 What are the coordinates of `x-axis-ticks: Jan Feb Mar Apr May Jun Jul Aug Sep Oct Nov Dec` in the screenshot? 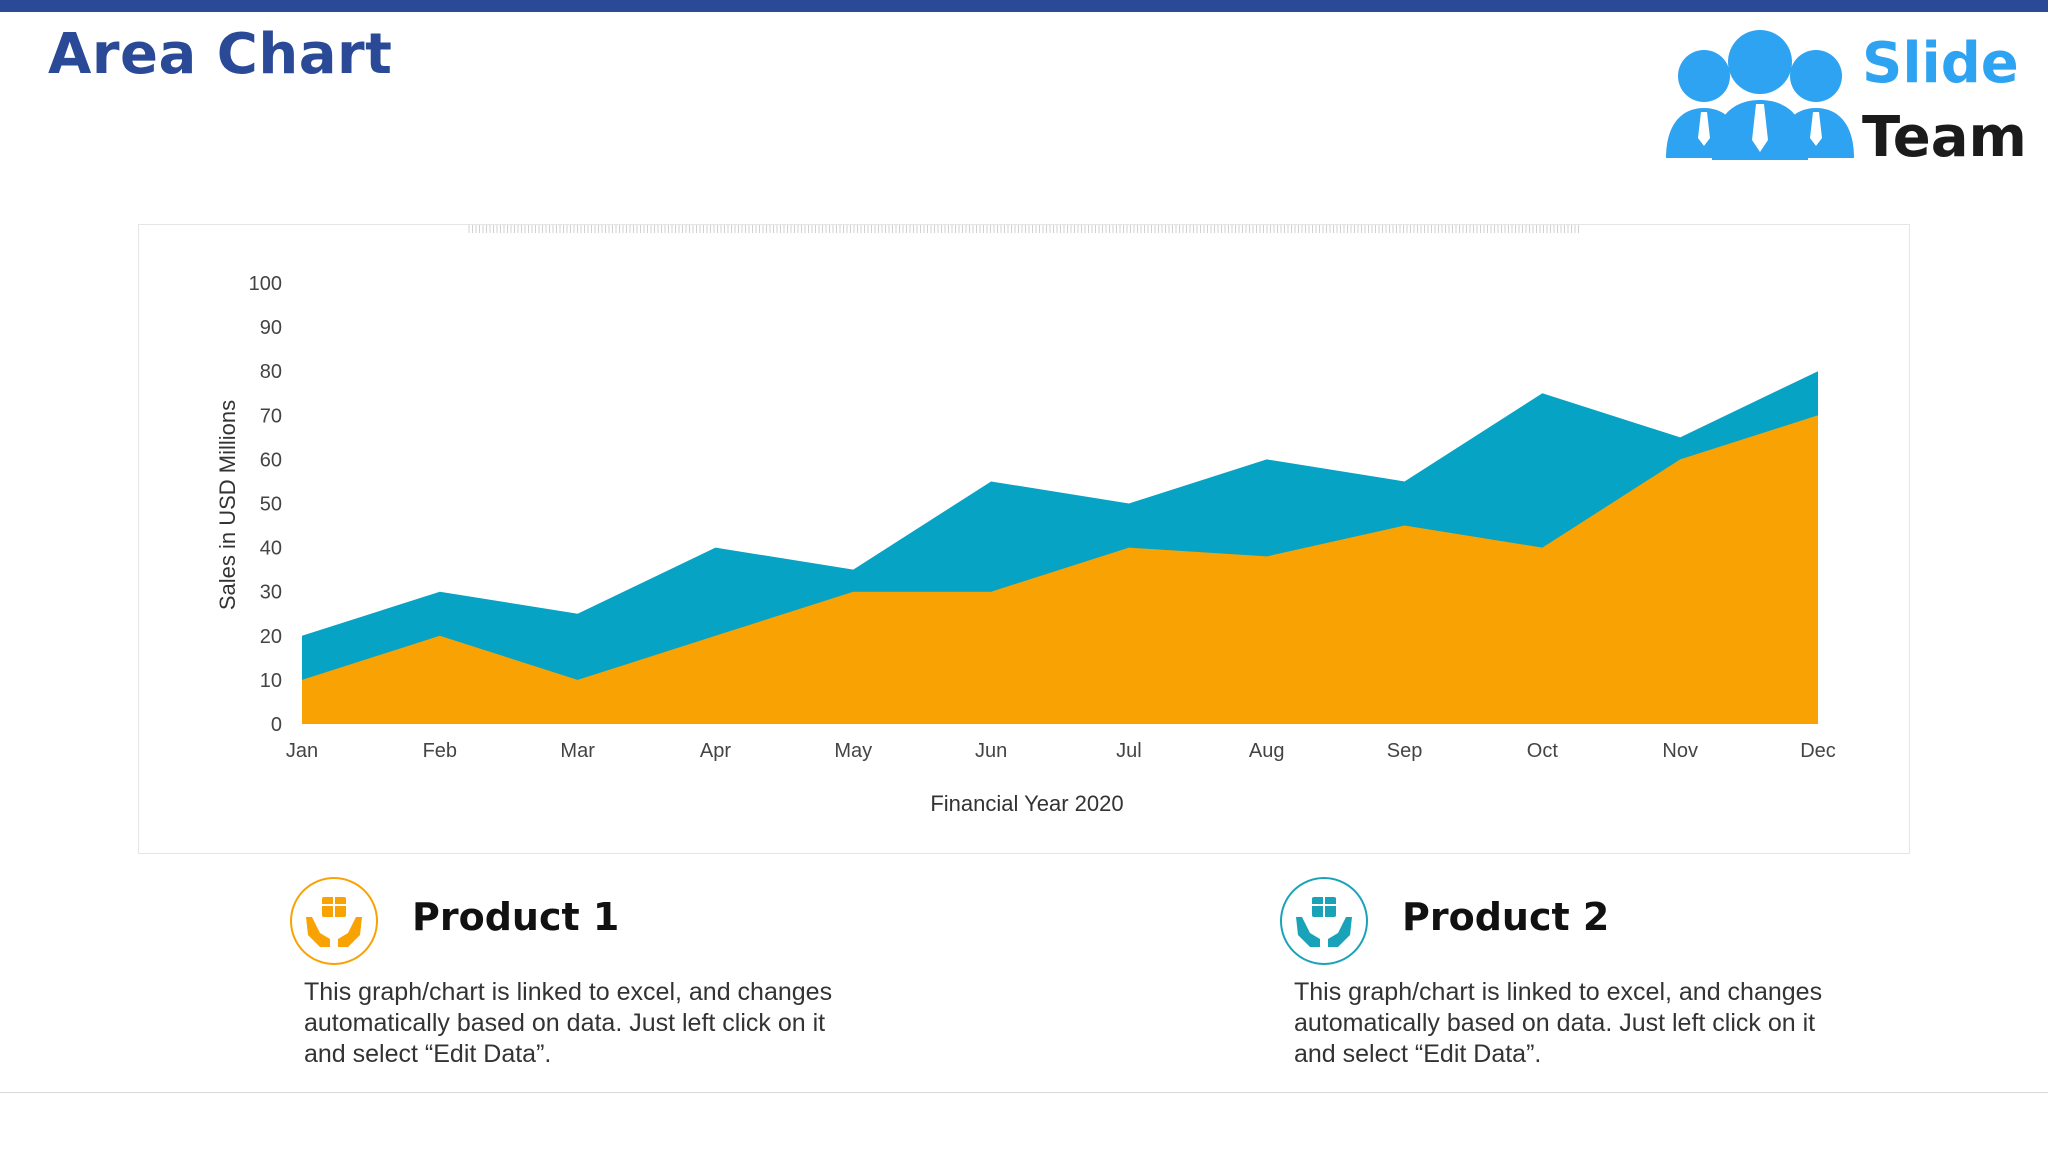 It's located at (1061, 751).